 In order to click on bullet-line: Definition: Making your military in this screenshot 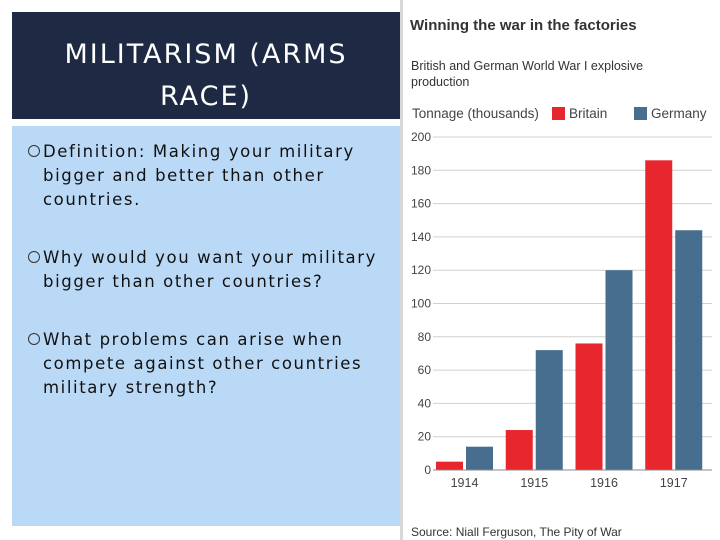, I will do `click(199, 151)`.